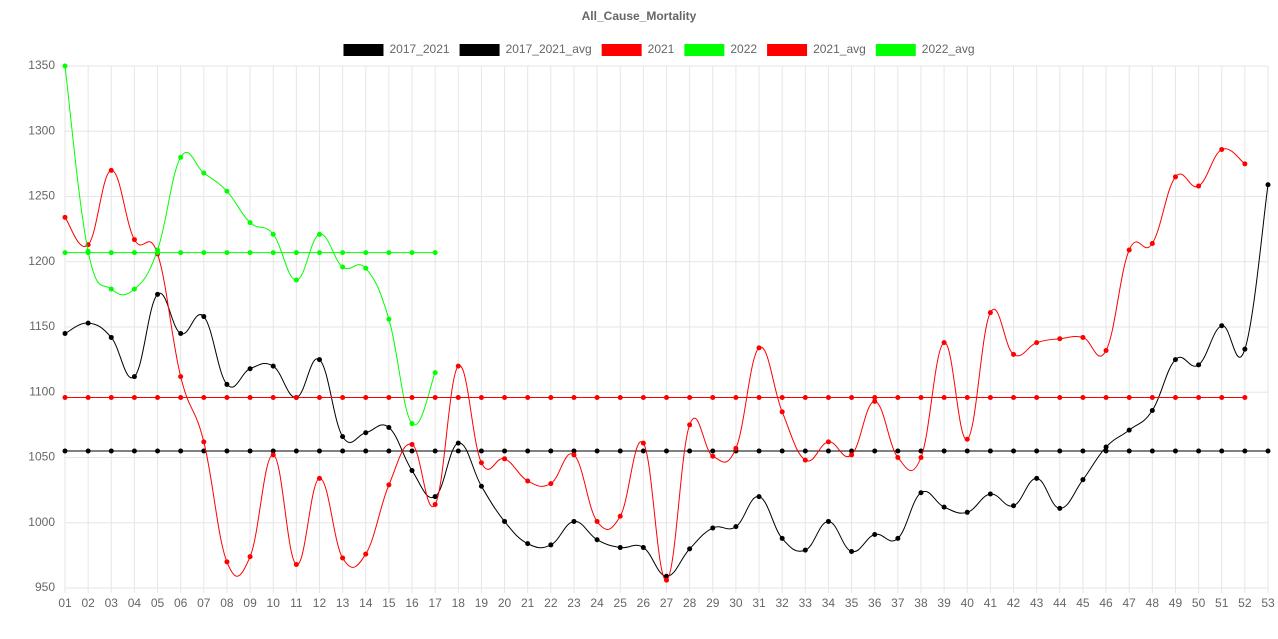 The width and height of the screenshot is (1278, 639). What do you see at coordinates (839, 49) in the screenshot?
I see `legend-label: 2021_avg` at bounding box center [839, 49].